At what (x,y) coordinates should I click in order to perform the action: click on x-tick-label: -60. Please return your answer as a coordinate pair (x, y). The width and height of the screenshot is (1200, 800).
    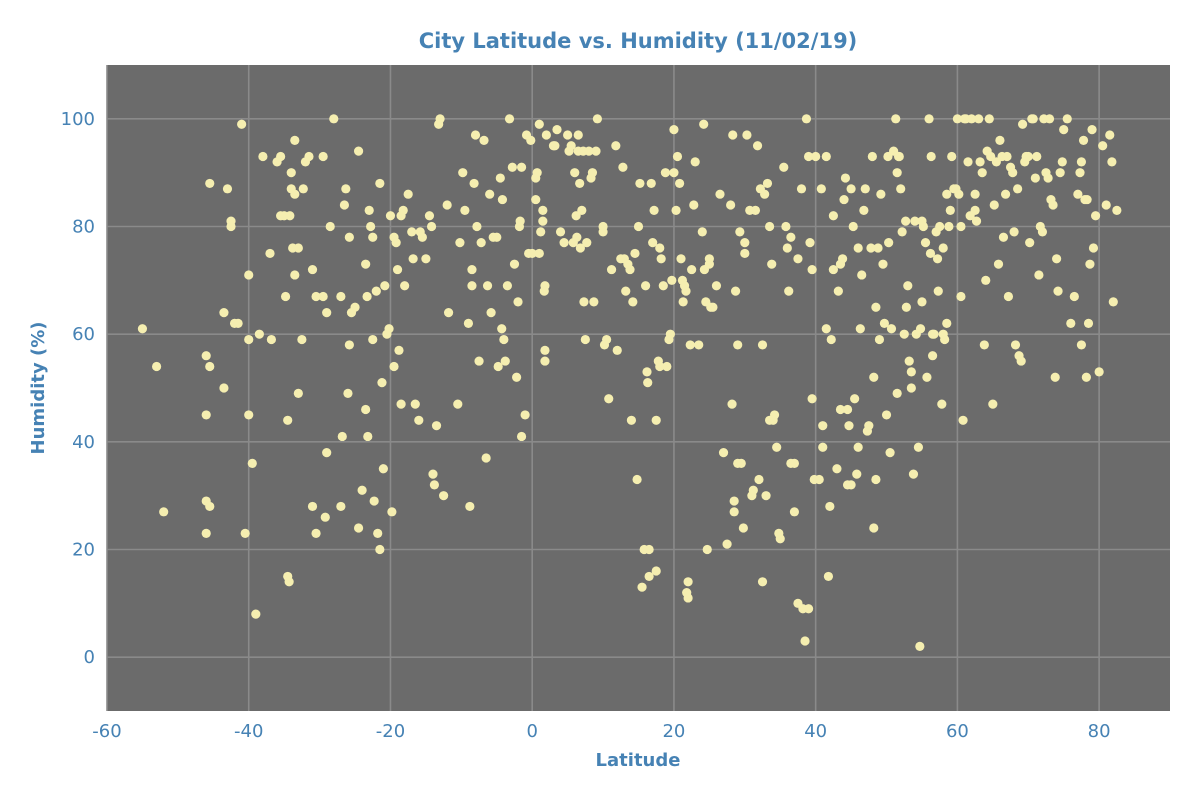
    Looking at the image, I should click on (106, 731).